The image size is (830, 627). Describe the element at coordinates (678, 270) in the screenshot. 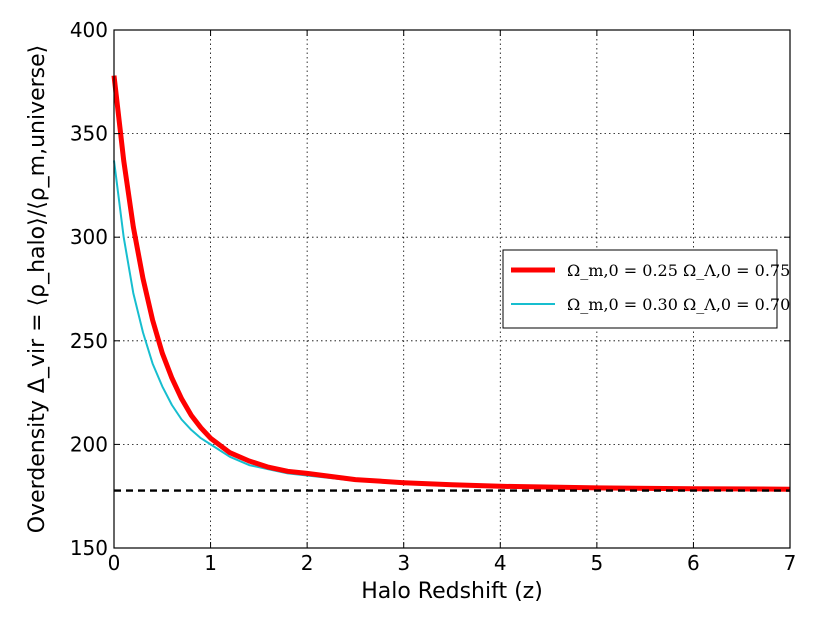

I see `legend-label-0: Ω_m,0 = 0.25 Ω_Λ,0 = 0.75` at that location.